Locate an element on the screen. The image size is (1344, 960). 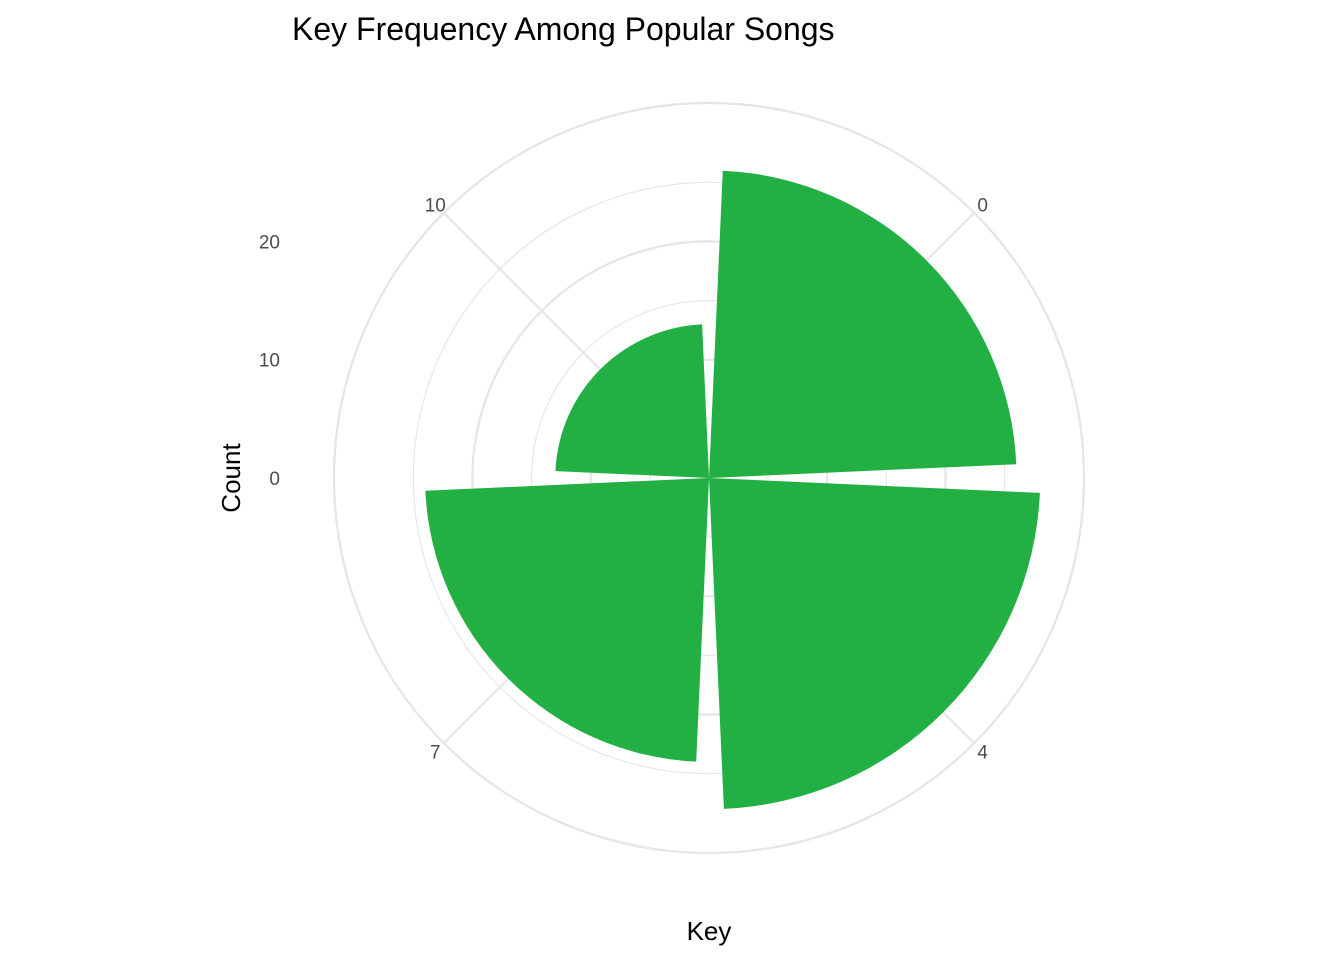
grid-circle is located at coordinates (709, 478).